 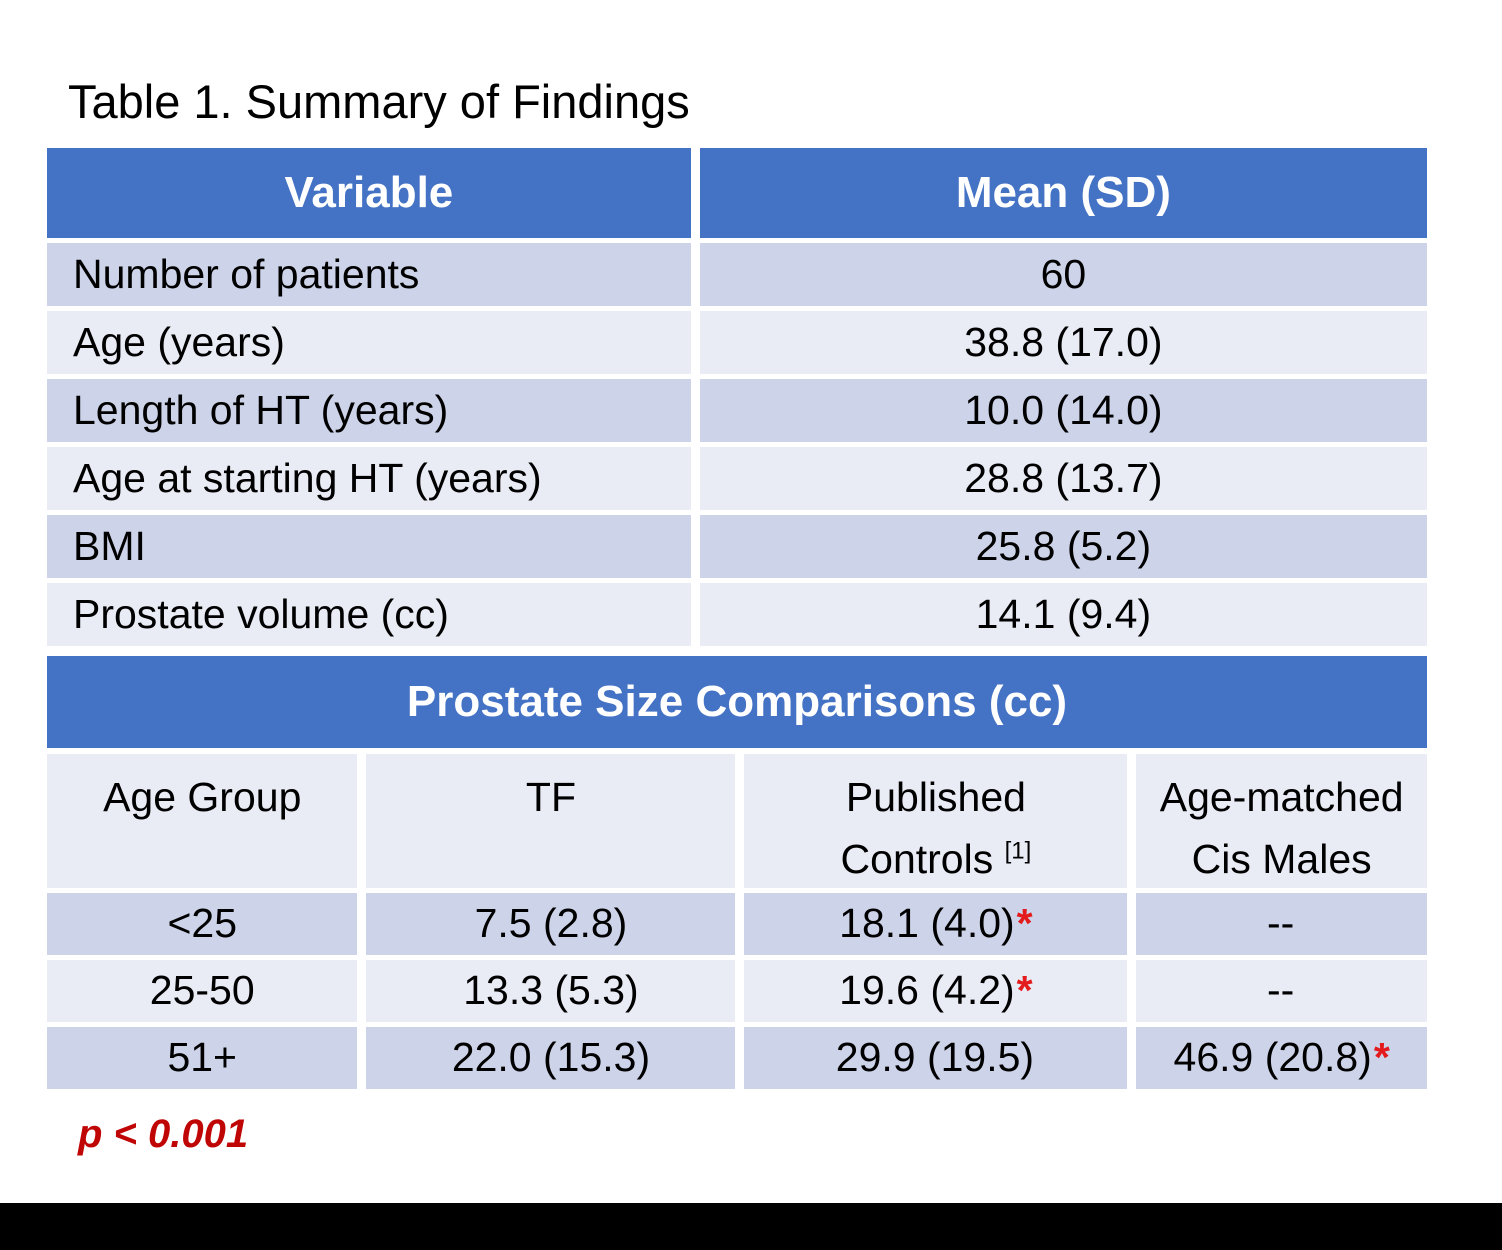 I want to click on bottom-black-bar, so click(x=751, y=1226).